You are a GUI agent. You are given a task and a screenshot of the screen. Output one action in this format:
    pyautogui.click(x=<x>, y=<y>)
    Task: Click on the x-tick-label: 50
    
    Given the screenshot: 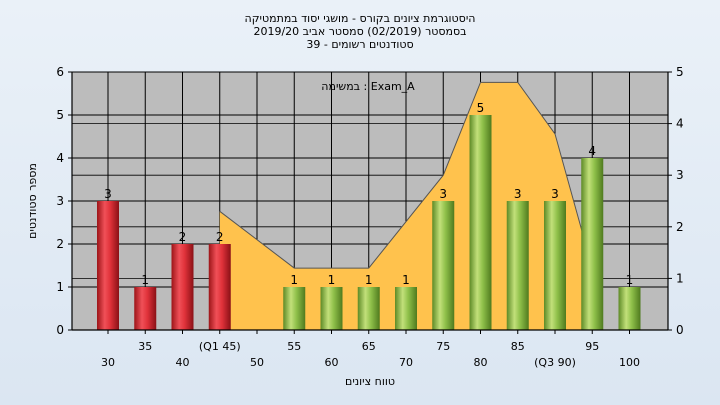 What is the action you would take?
    pyautogui.click(x=257, y=362)
    